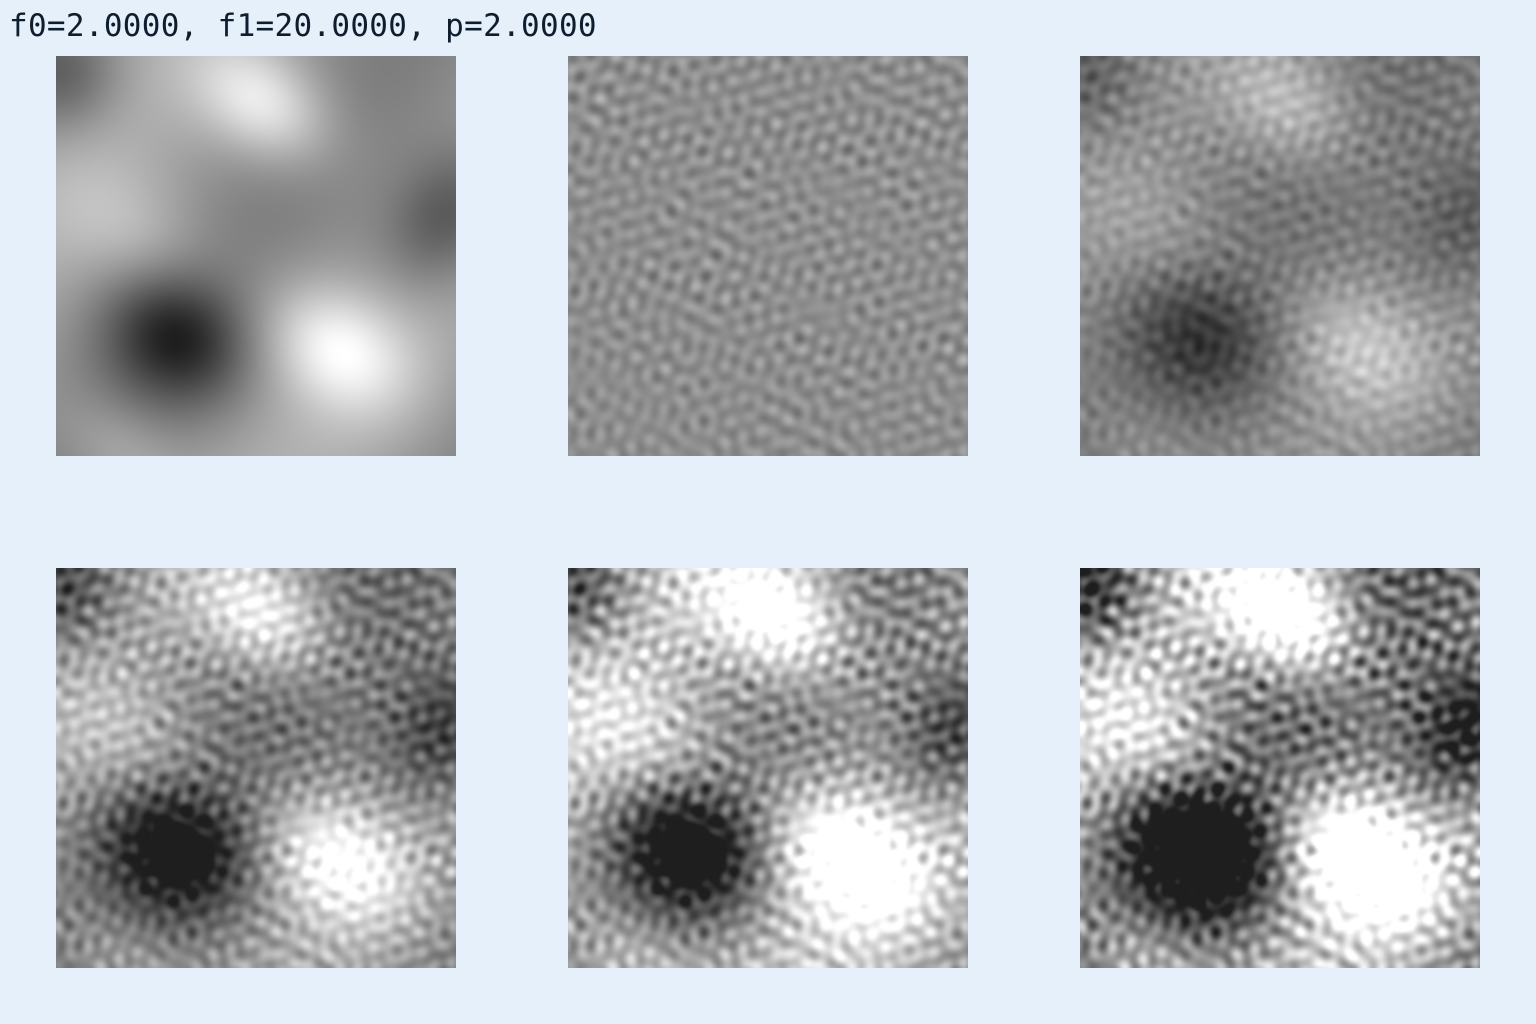 This screenshot has height=1024, width=1536. Describe the element at coordinates (256, 256) in the screenshot. I see `noise-panel-low-frequency` at that location.